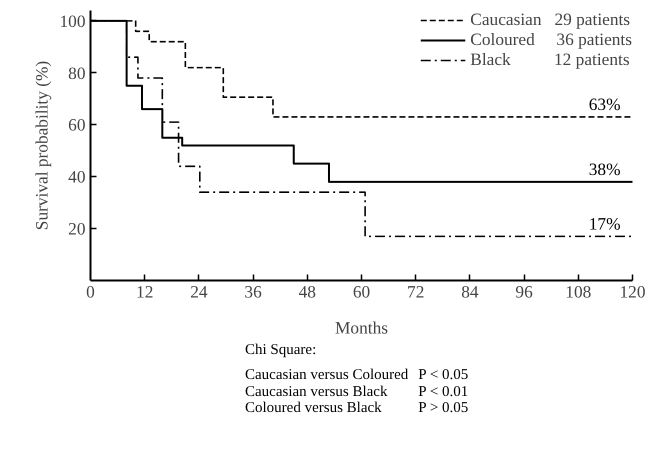 This screenshot has height=462, width=652. What do you see at coordinates (281, 350) in the screenshot?
I see `text: Chi Square:` at bounding box center [281, 350].